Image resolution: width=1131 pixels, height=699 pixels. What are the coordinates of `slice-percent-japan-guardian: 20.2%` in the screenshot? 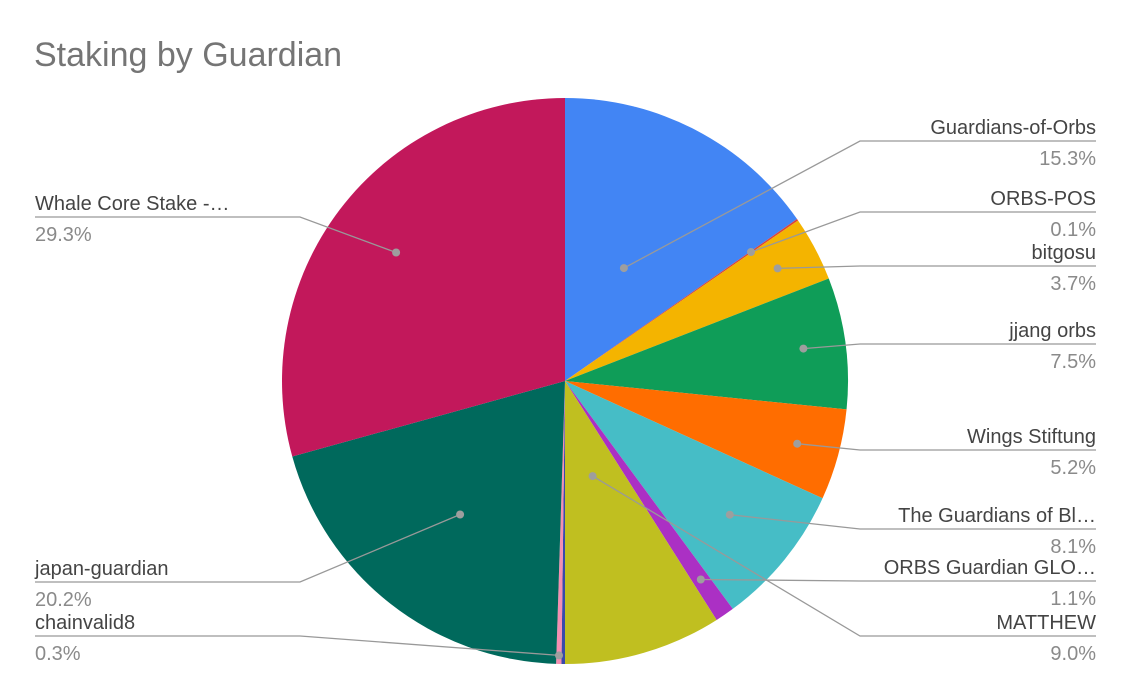 It's located at (63, 600).